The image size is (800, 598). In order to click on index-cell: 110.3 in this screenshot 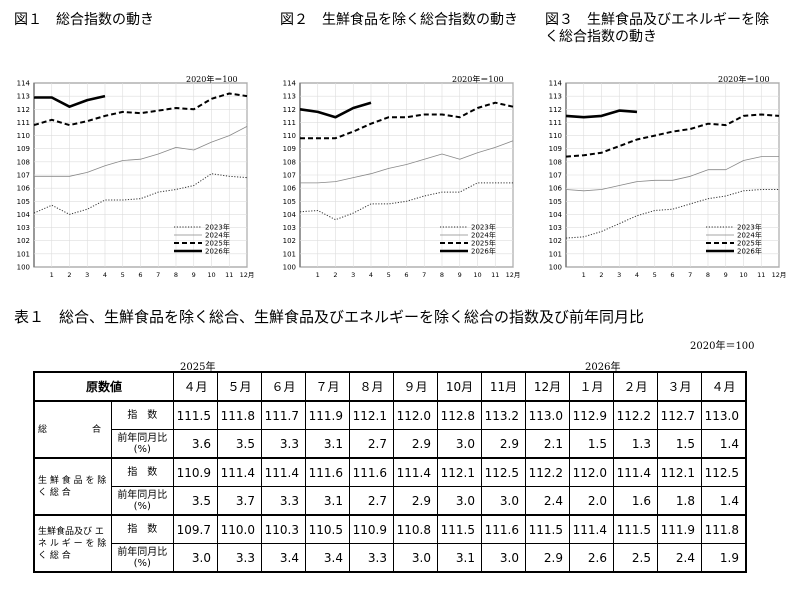, I will do `click(283, 529)`.